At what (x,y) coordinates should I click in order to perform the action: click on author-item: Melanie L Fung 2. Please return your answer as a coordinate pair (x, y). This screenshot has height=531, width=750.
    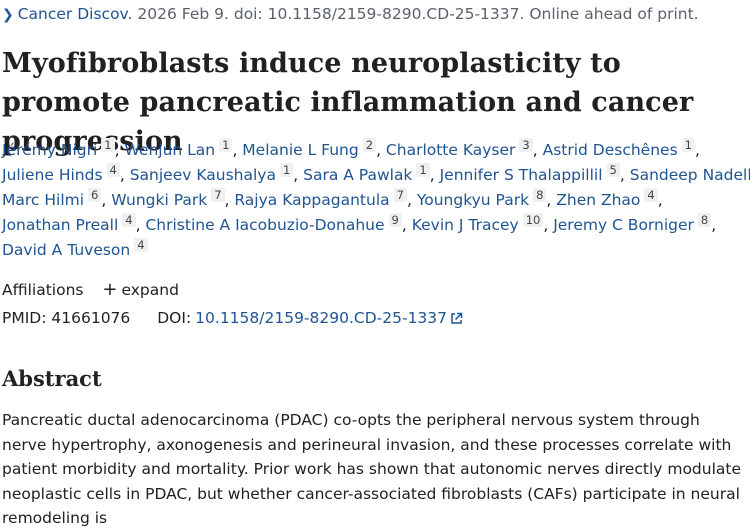
    Looking at the image, I should click on (309, 148).